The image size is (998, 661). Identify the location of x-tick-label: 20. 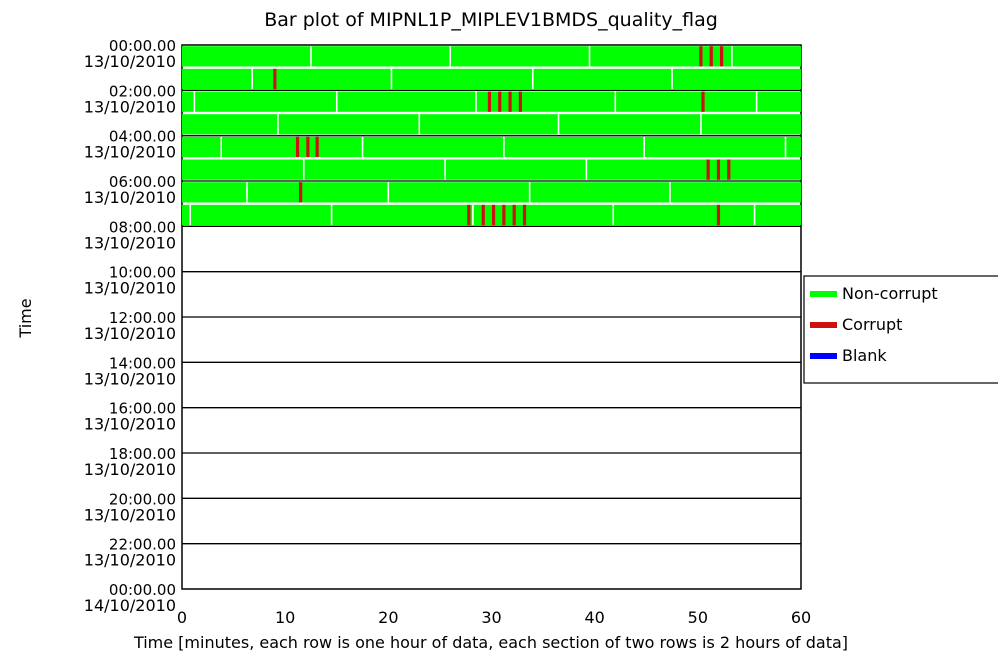
(388, 617).